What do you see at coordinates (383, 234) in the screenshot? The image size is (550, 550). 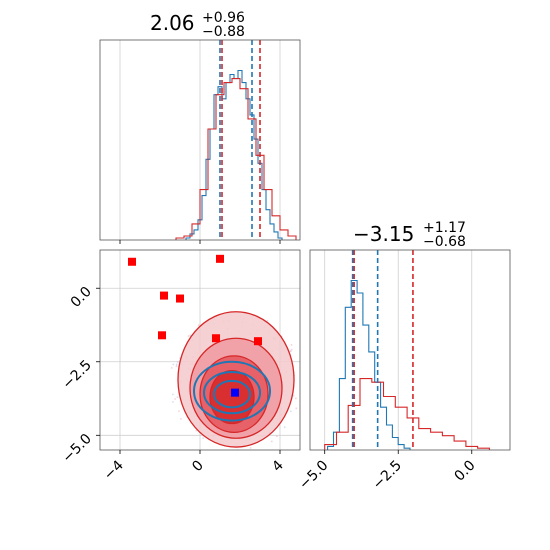 I see `title-bottom-right-value: −3.15` at bounding box center [383, 234].